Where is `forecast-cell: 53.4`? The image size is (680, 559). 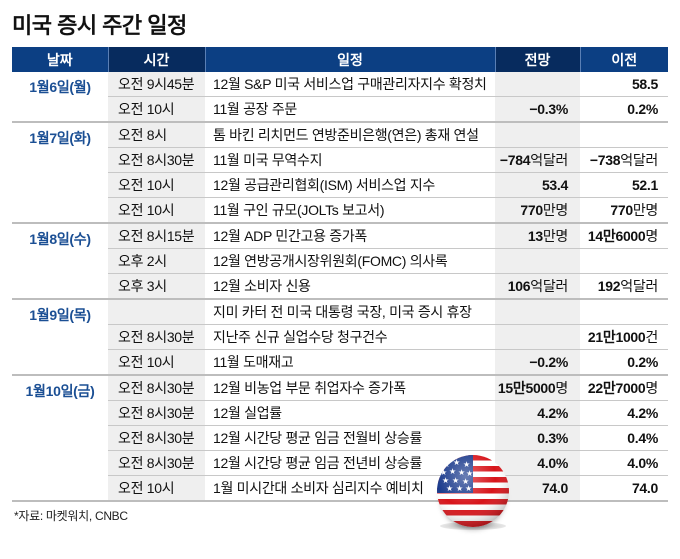 forecast-cell: 53.4 is located at coordinates (537, 185).